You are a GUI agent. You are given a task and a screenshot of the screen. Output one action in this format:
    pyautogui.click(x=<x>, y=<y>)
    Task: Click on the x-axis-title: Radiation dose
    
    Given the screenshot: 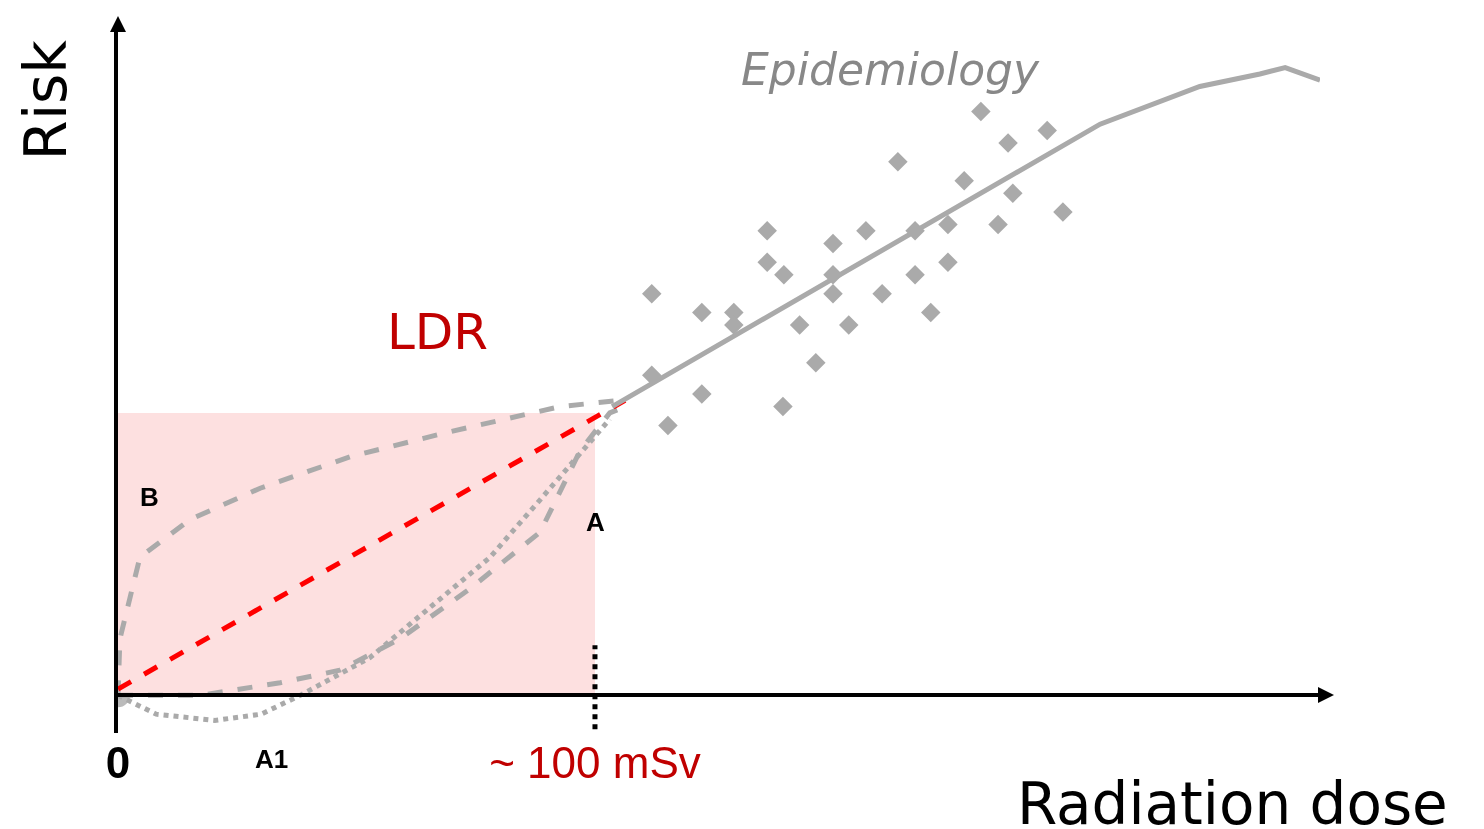 What is the action you would take?
    pyautogui.click(x=1232, y=799)
    